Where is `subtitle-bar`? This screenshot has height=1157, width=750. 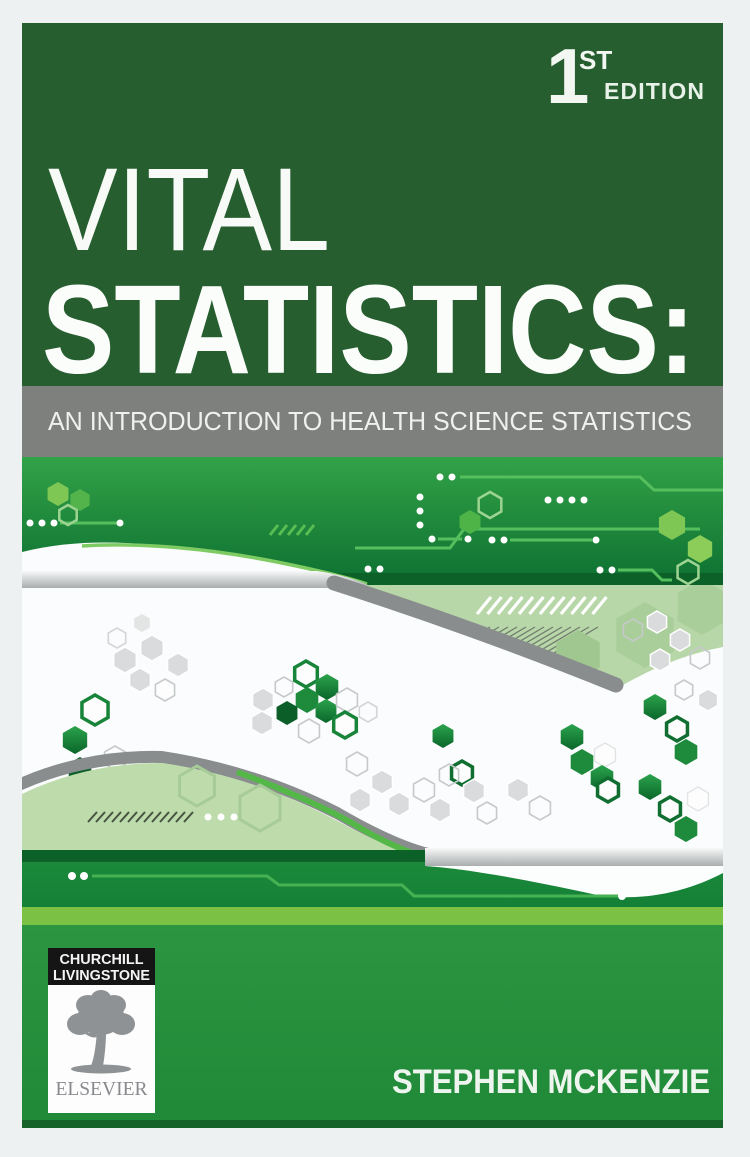
subtitle-bar is located at coordinates (372, 421).